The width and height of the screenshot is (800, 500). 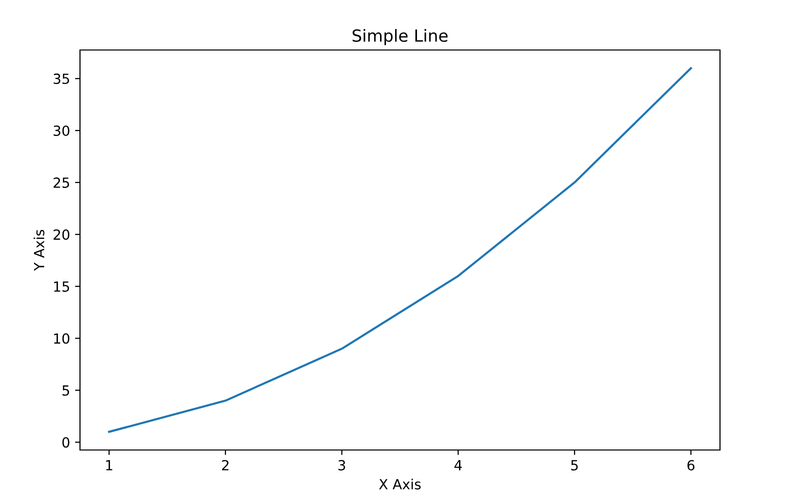 I want to click on chart-title: Simple Line, so click(x=400, y=37).